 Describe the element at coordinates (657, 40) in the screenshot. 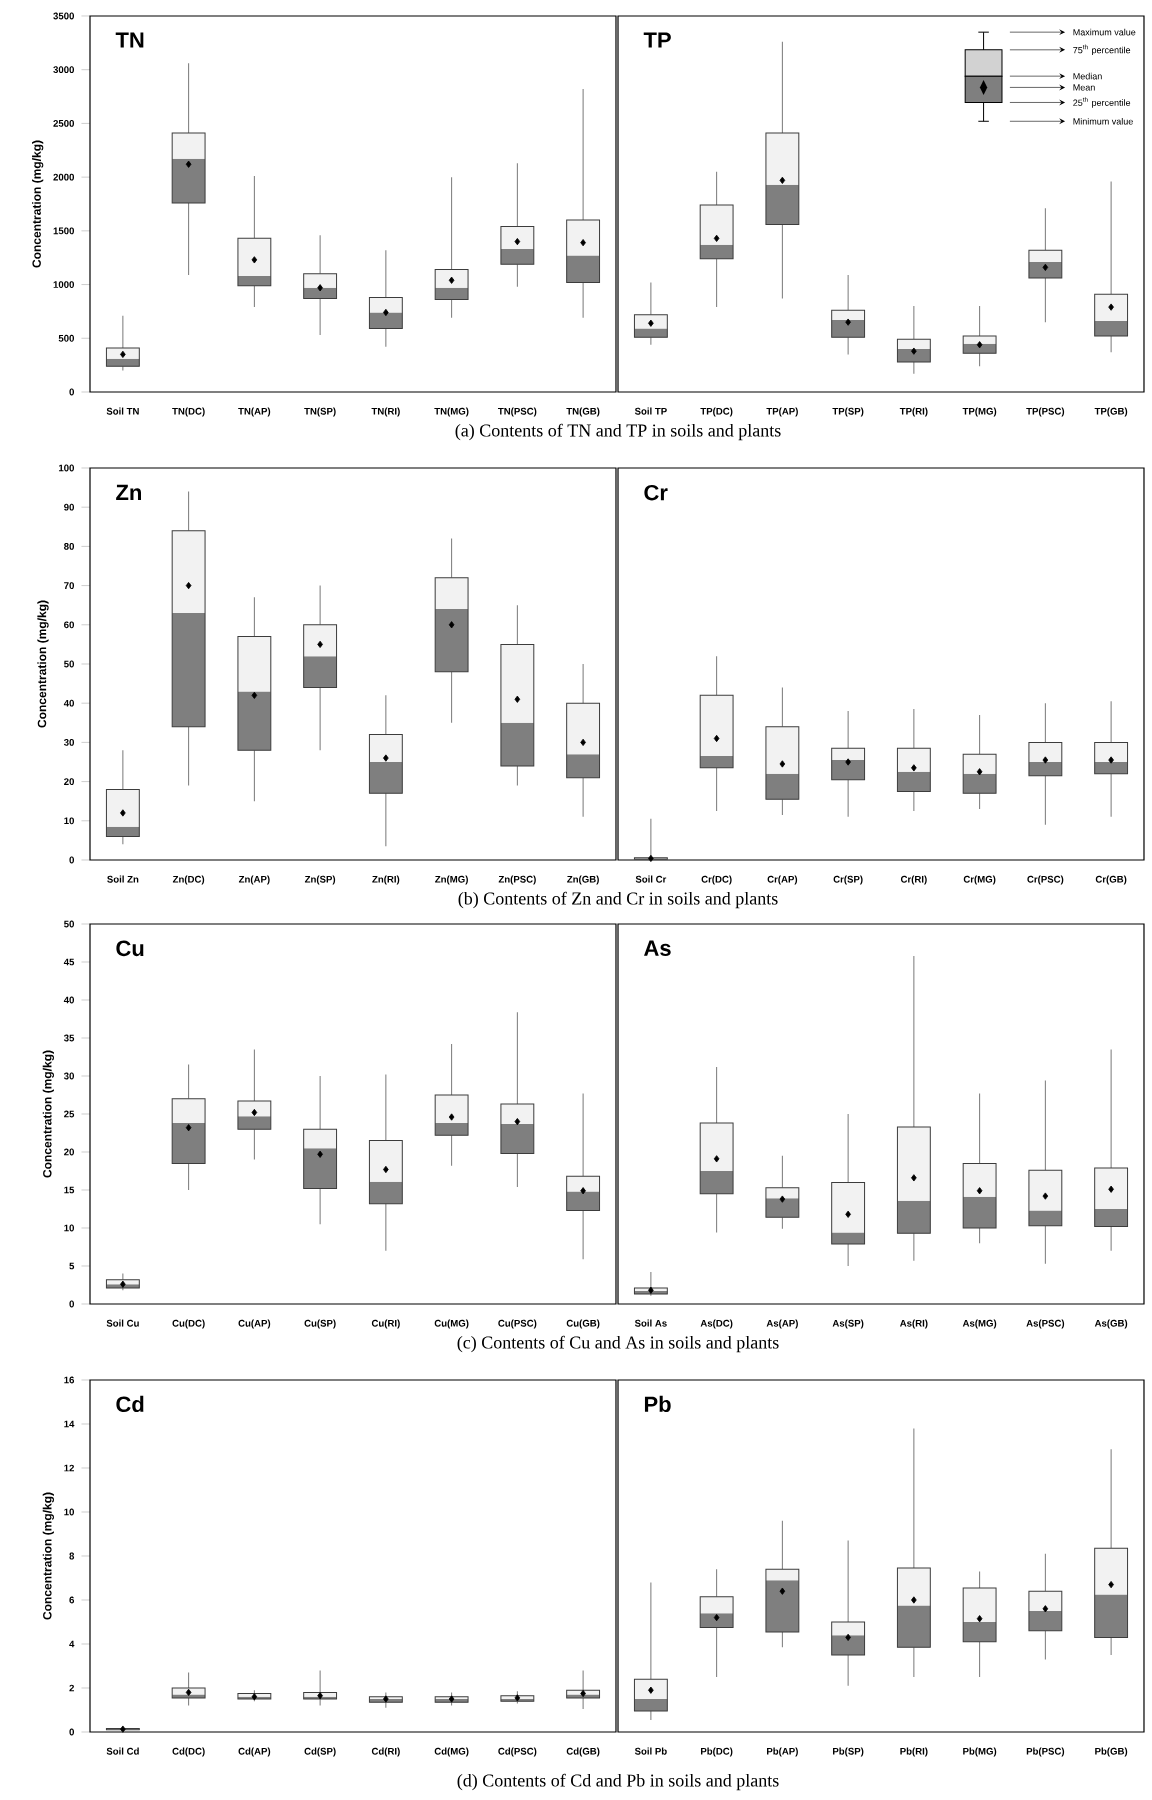

I see `text: TP` at that location.